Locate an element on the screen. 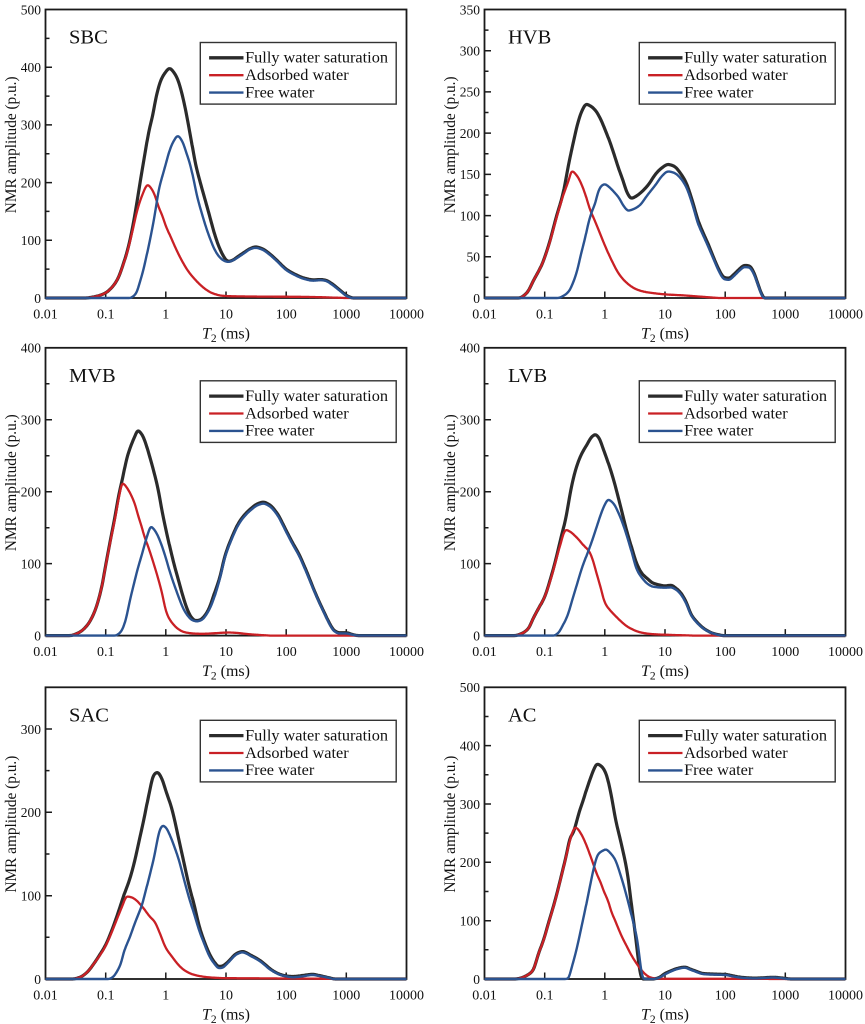 The image size is (865, 1024). svg-text: 150 is located at coordinates (470, 174).